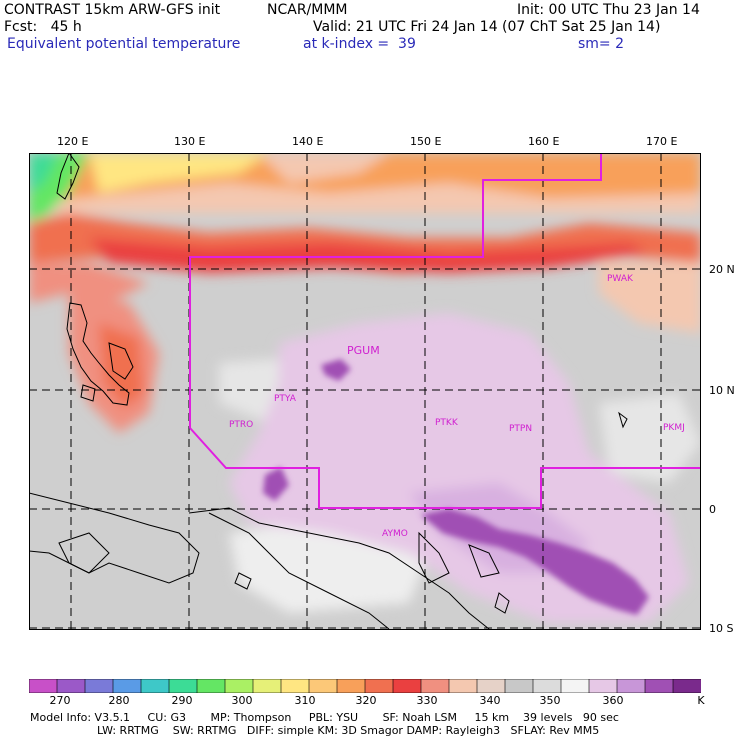  I want to click on product-title: CONTRAST 15km ARW-GFS init, so click(112, 10).